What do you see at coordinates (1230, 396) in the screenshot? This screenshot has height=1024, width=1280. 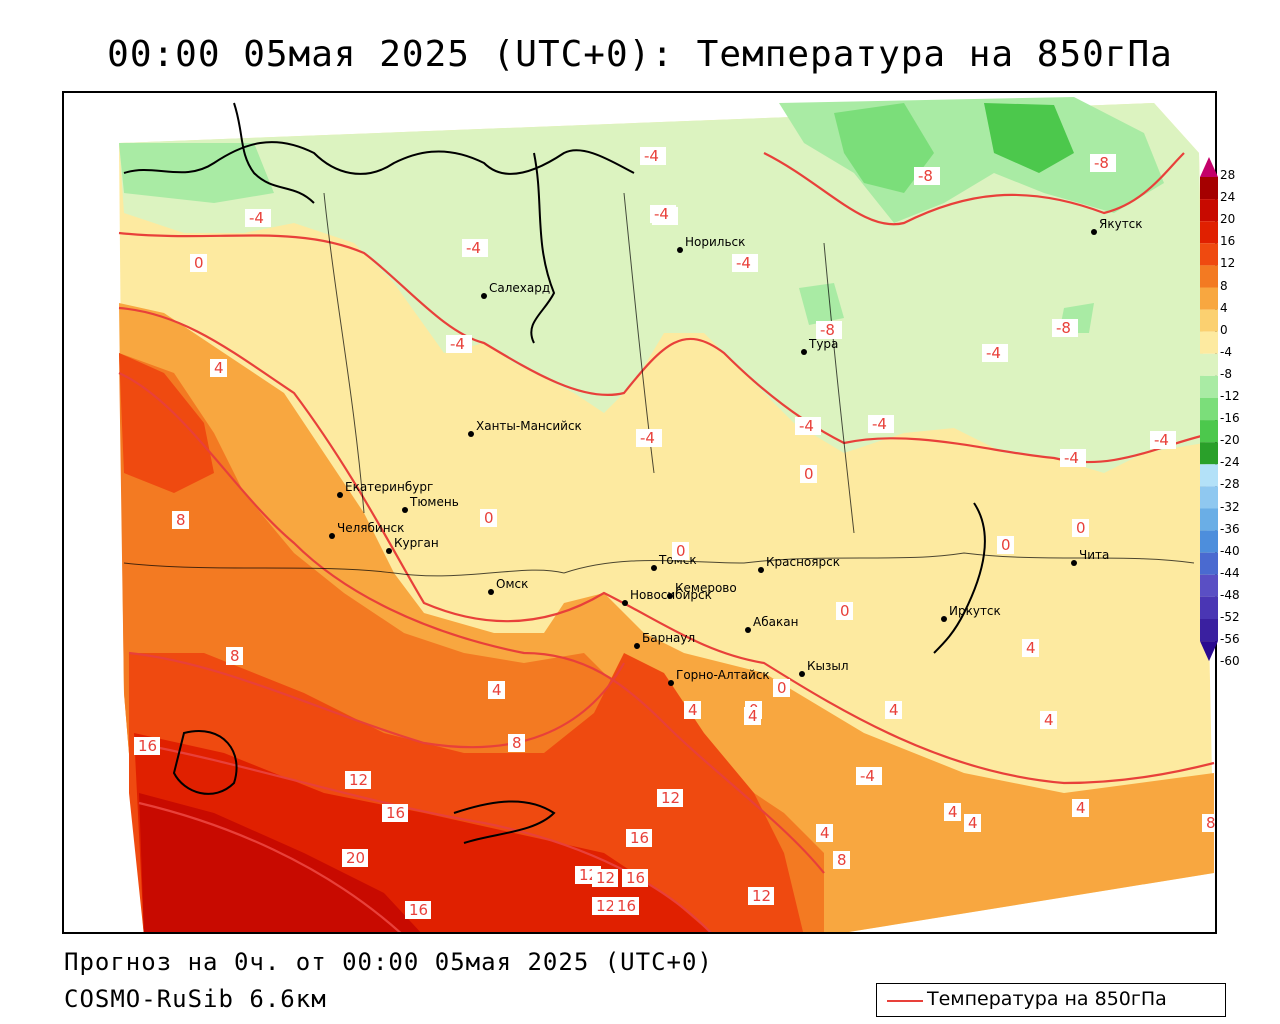 I see `colorbar-tick-label: -12` at bounding box center [1230, 396].